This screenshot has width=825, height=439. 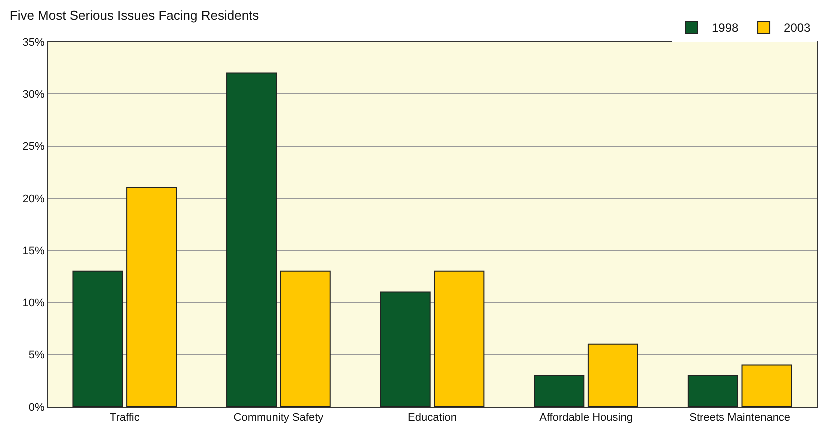 I want to click on x-tick-label: Streets Maintenance, so click(x=740, y=418).